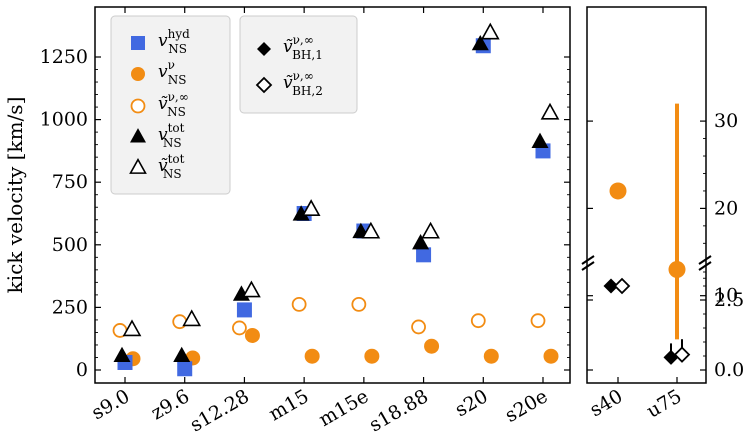  What do you see at coordinates (726, 208) in the screenshot?
I see `right-upper-y-tick-label: 20` at bounding box center [726, 208].